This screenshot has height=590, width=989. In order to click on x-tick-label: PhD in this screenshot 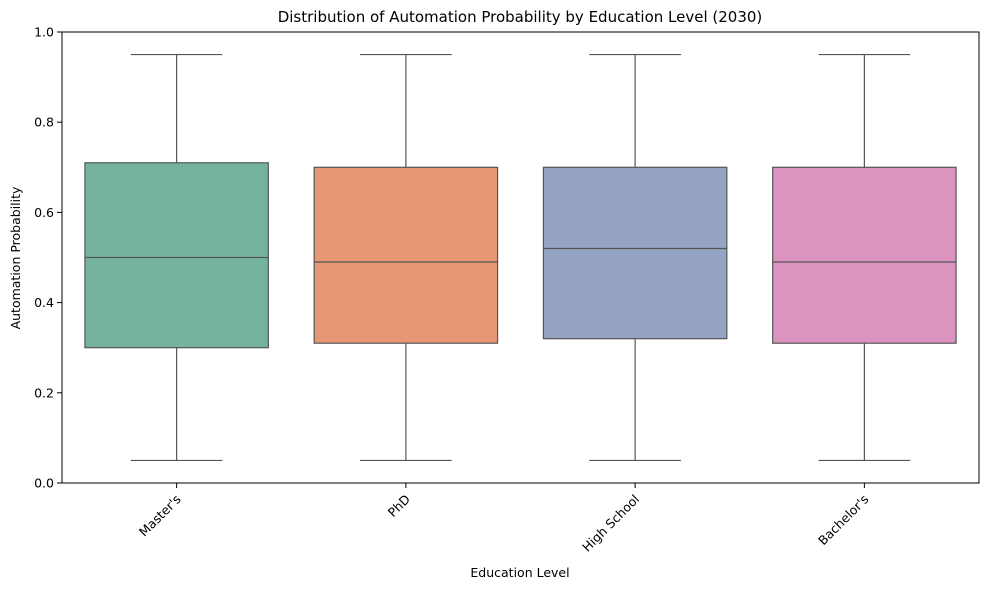, I will do `click(399, 506)`.